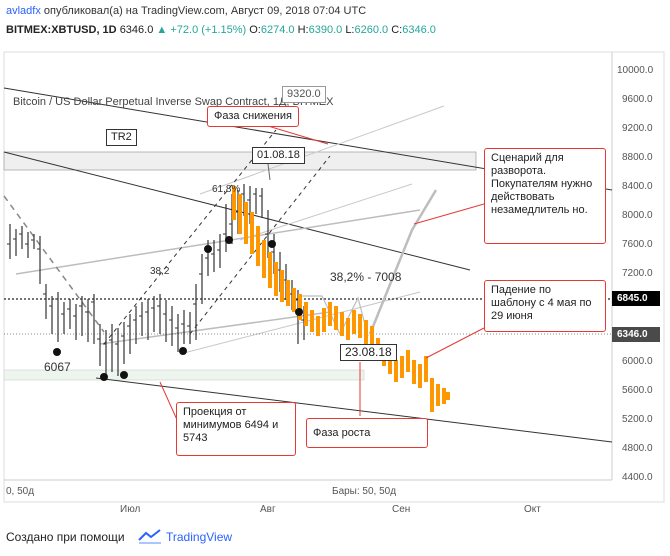 This screenshot has height=556, width=670. I want to click on made-with-text: Создано при помощи, so click(65, 537).